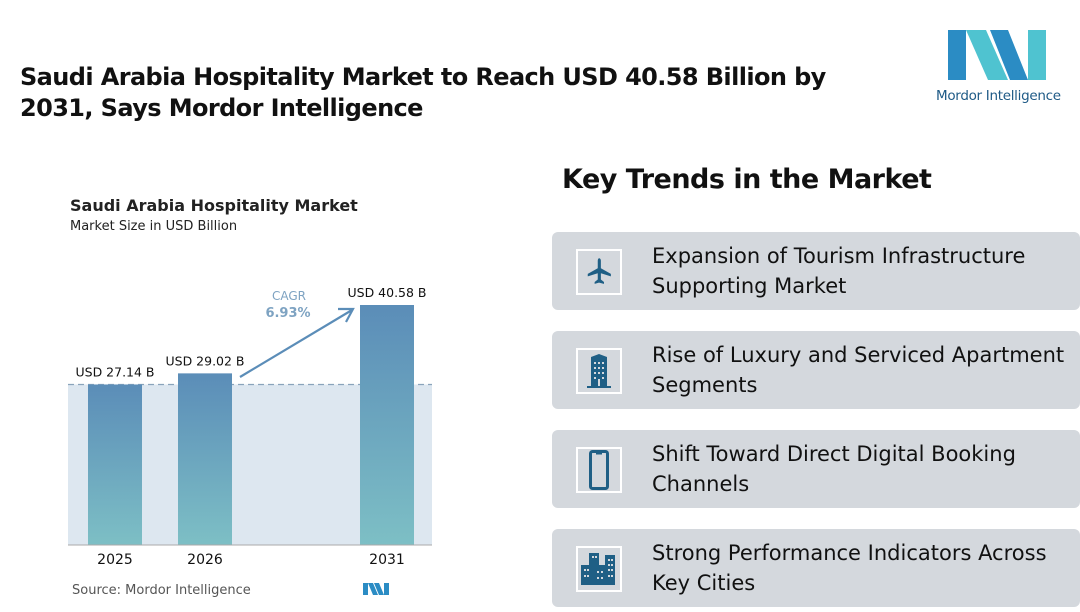  What do you see at coordinates (114, 371) in the screenshot?
I see `data-label: USD 27.14 B` at bounding box center [114, 371].